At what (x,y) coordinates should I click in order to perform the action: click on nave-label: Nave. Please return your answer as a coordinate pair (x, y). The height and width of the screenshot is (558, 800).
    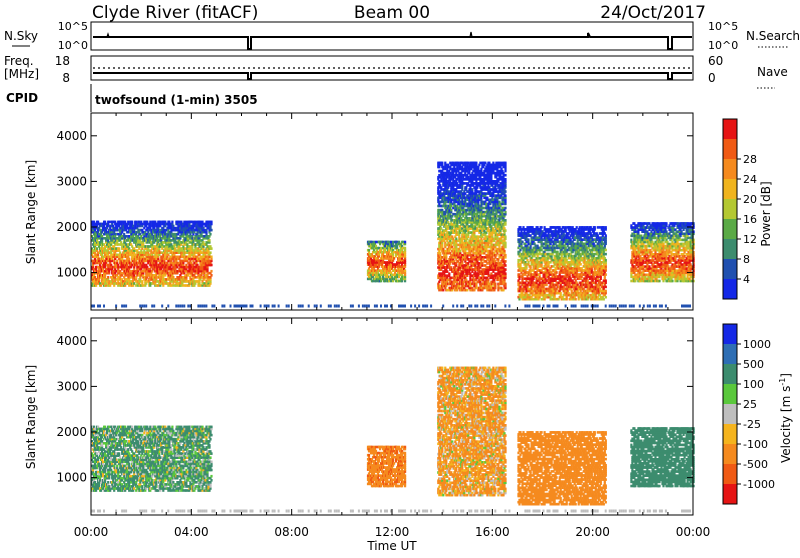
    Looking at the image, I should click on (772, 72).